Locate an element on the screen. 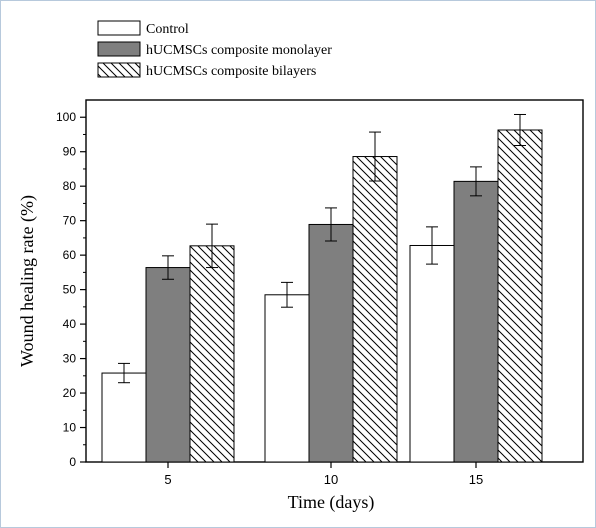 The width and height of the screenshot is (596, 528). x-axis-label: Time (days) is located at coordinates (331, 502).